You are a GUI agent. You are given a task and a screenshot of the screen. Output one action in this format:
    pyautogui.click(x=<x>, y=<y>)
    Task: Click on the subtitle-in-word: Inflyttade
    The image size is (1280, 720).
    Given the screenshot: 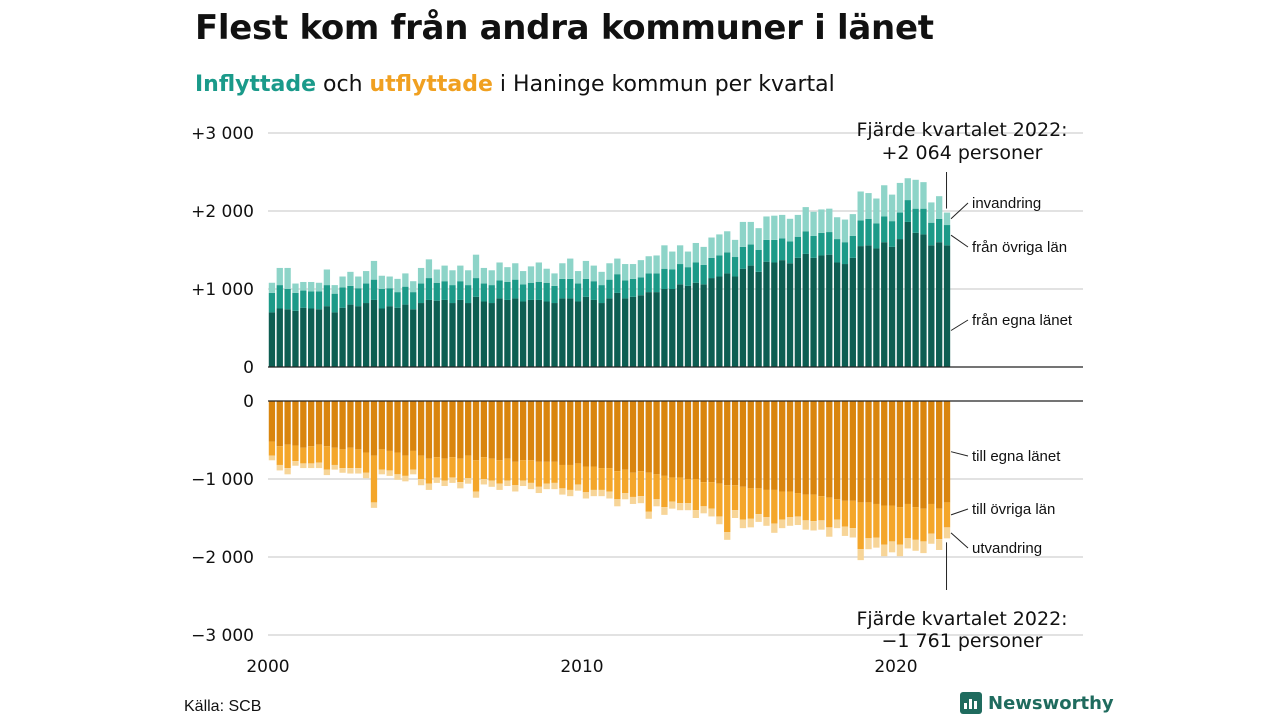 What is the action you would take?
    pyautogui.click(x=256, y=84)
    